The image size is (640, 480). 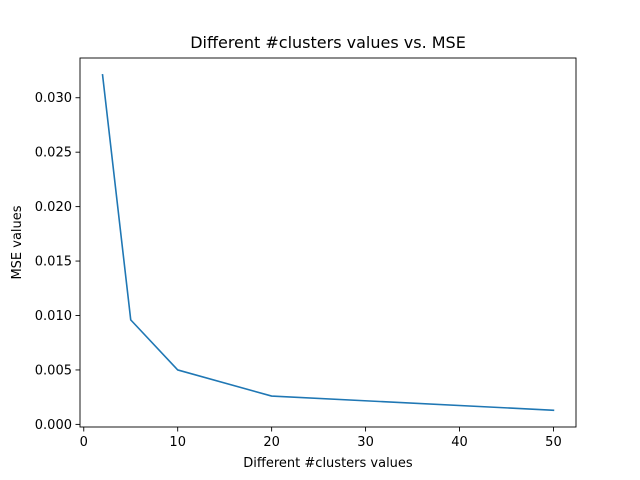 What do you see at coordinates (53, 262) in the screenshot?
I see `y-tick-label: 0.015` at bounding box center [53, 262].